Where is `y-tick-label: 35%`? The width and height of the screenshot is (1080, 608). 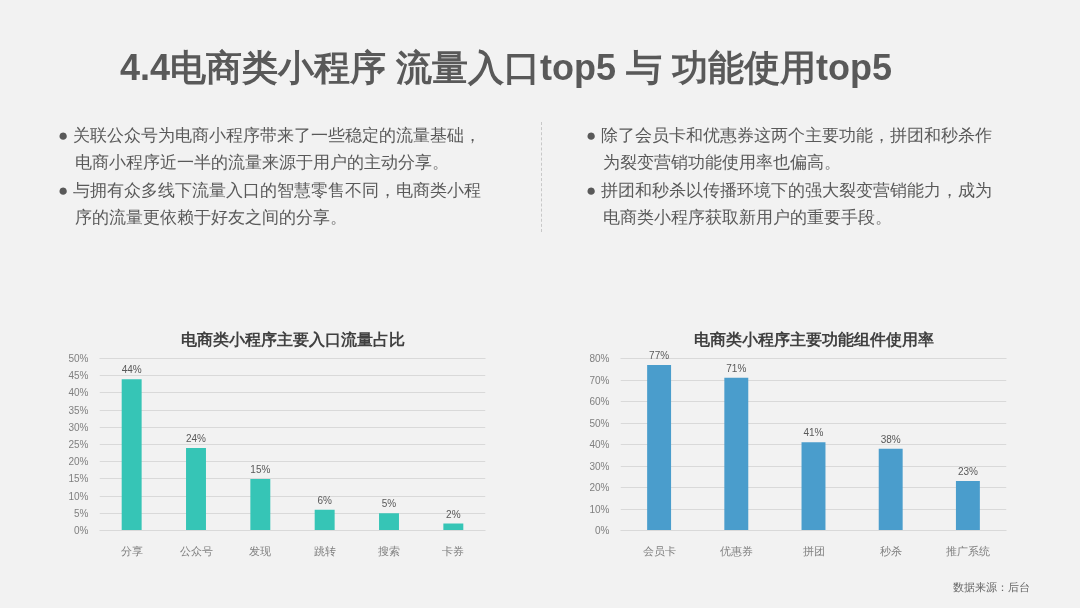 y-tick-label: 35% is located at coordinates (78, 410).